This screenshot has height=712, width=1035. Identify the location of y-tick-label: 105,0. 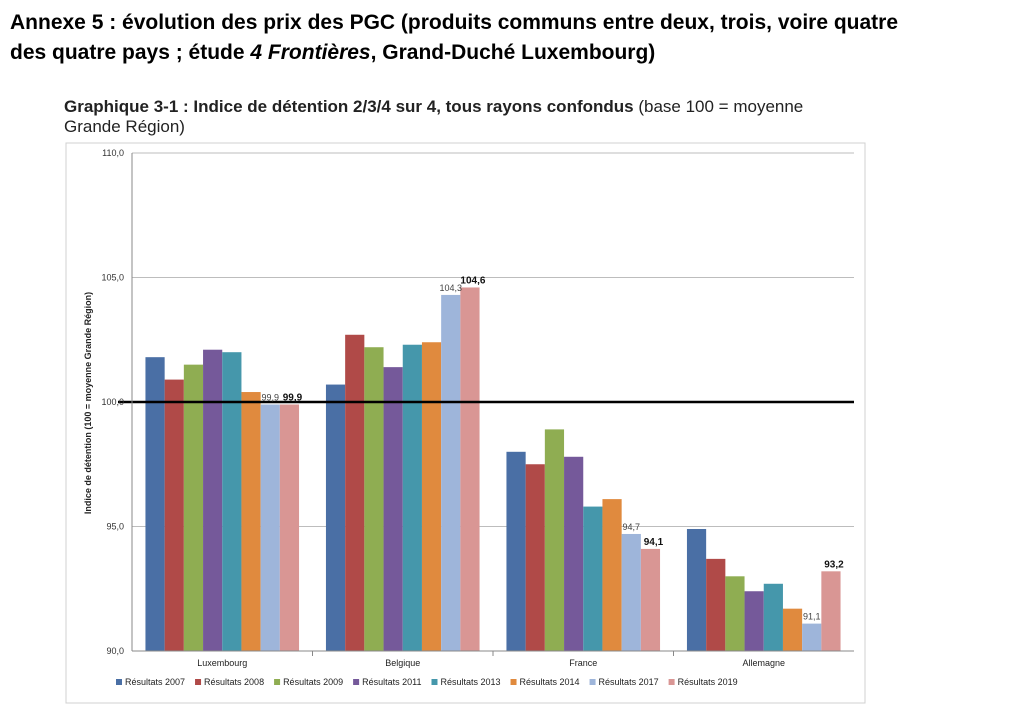
(112, 278).